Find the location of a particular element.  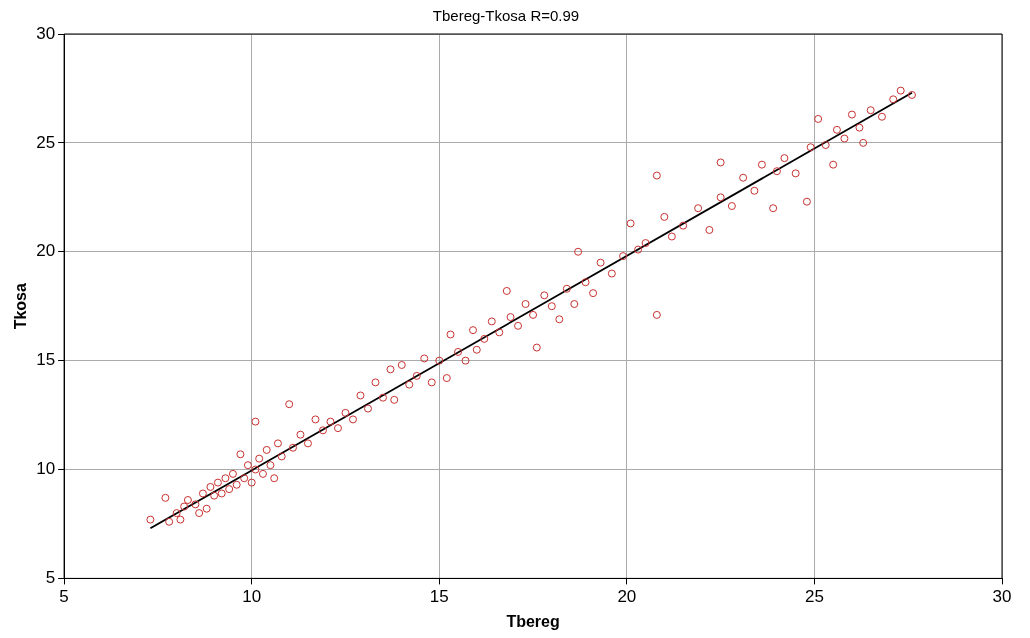

y-tick-label: 30 is located at coordinates (46, 33).